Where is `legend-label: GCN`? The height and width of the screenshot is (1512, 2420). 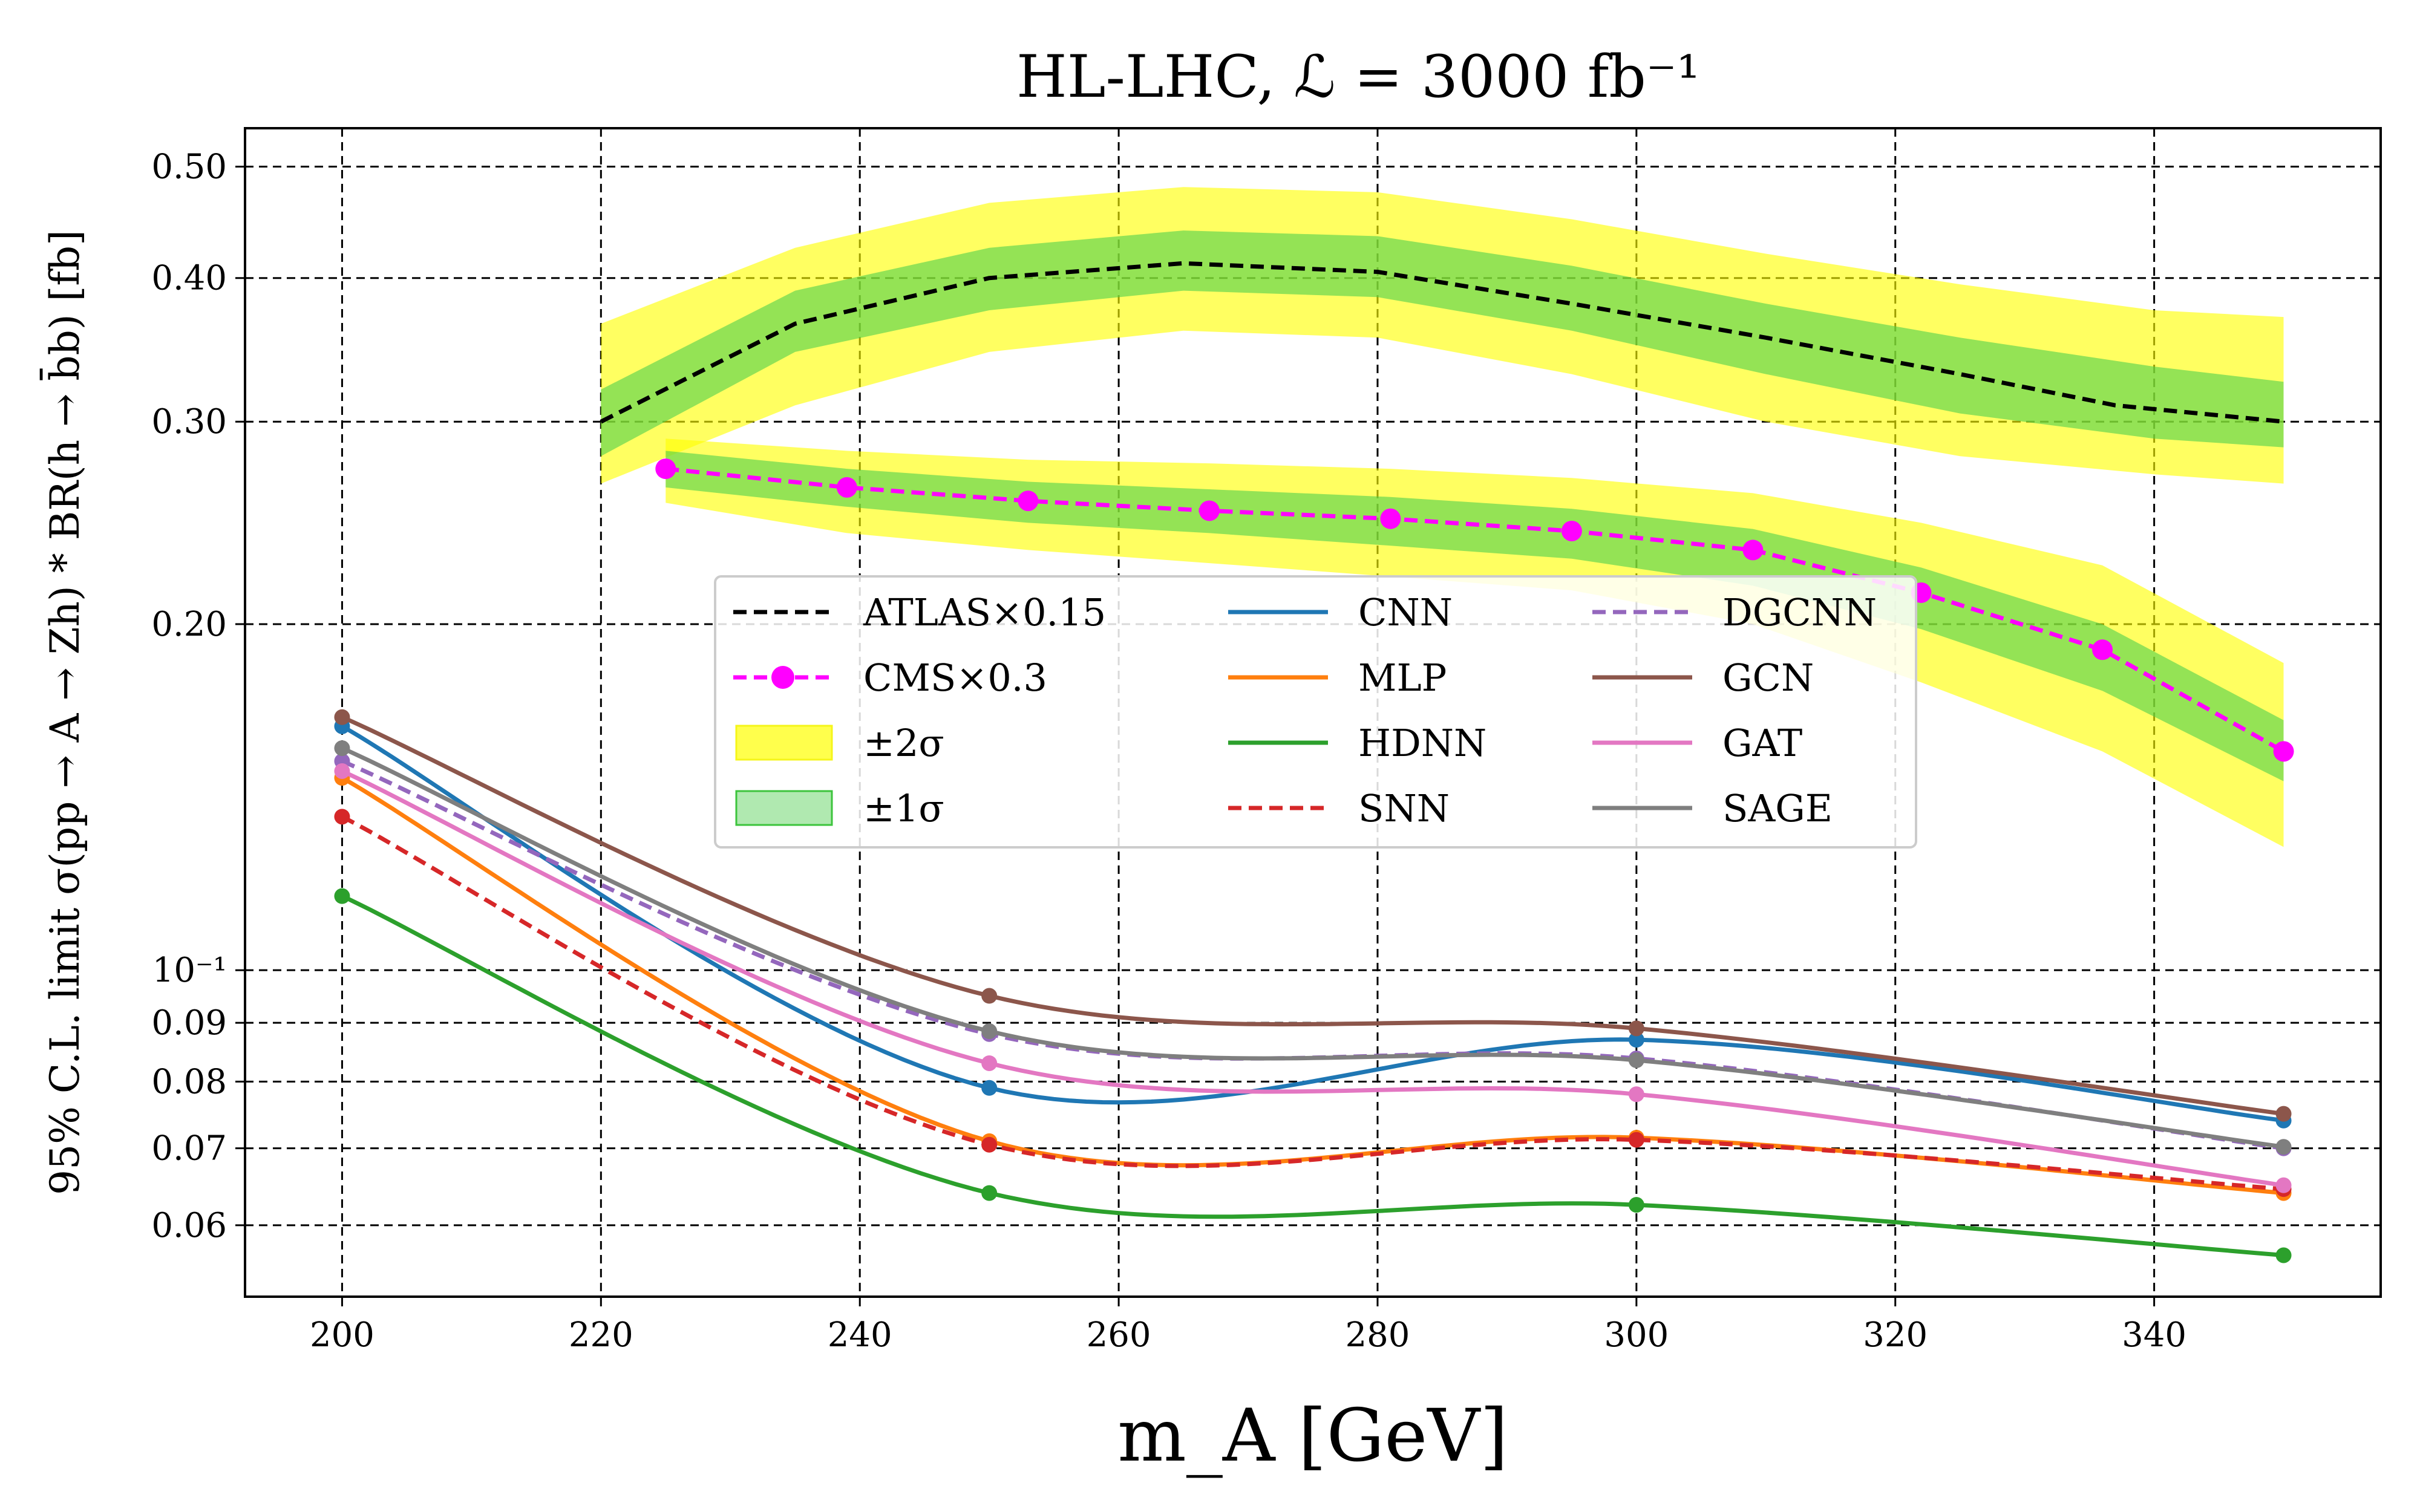
legend-label: GCN is located at coordinates (1768, 678).